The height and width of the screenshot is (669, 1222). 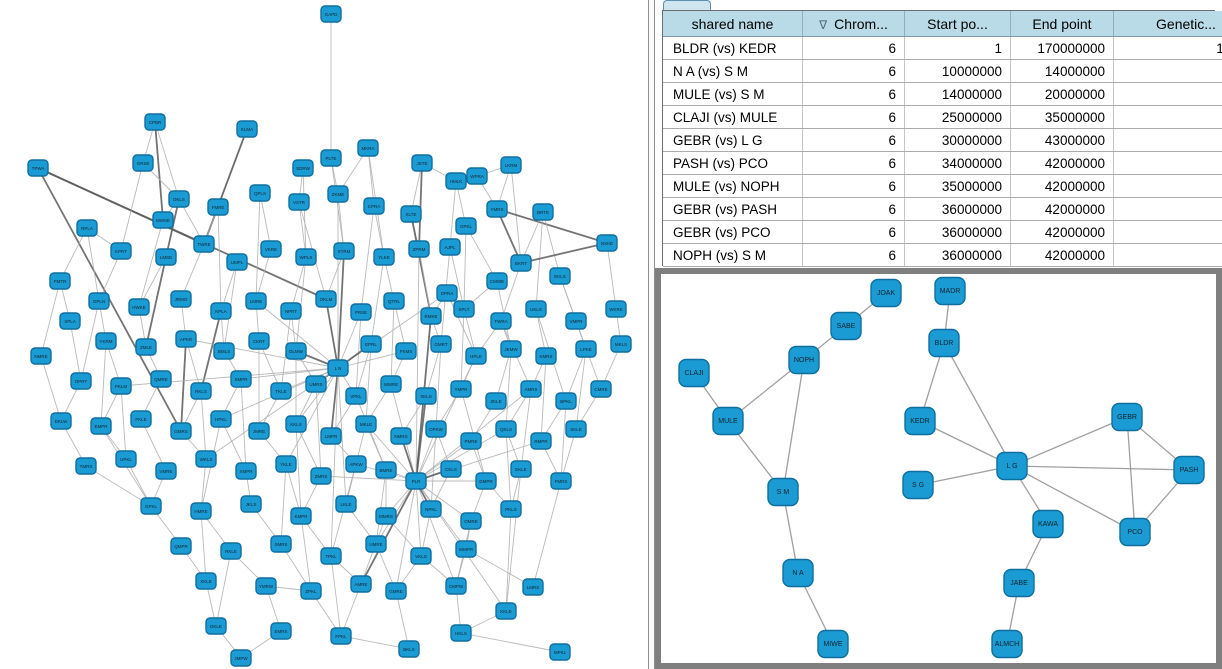 I want to click on network-node: JMPW, so click(x=241, y=658).